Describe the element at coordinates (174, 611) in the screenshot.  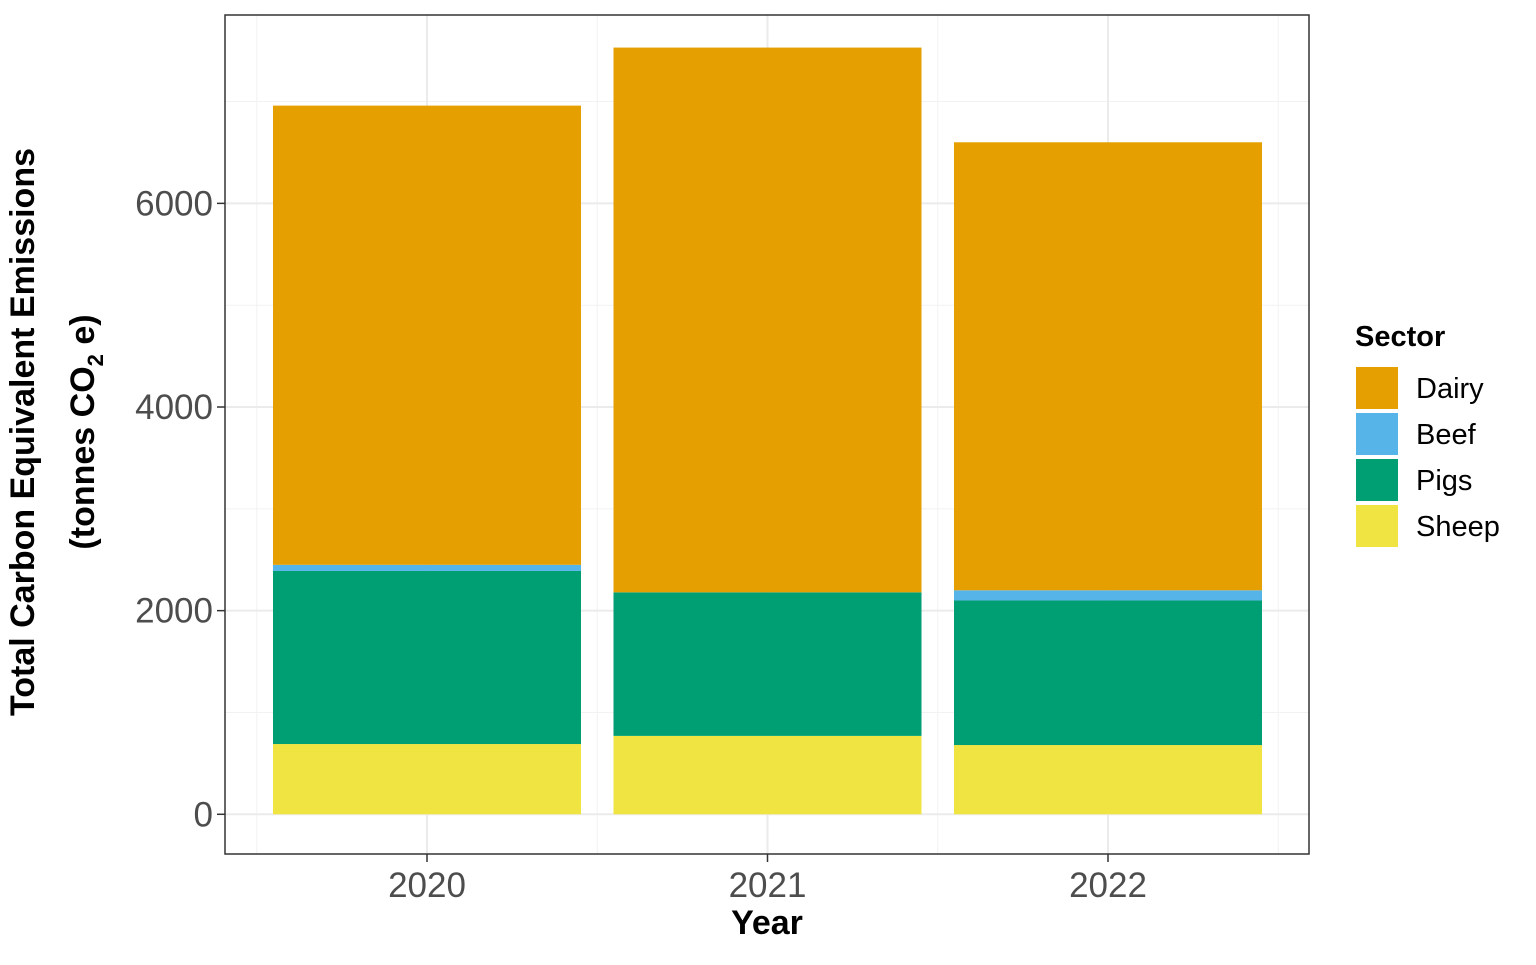
I see `y-tick-label: 2000` at that location.